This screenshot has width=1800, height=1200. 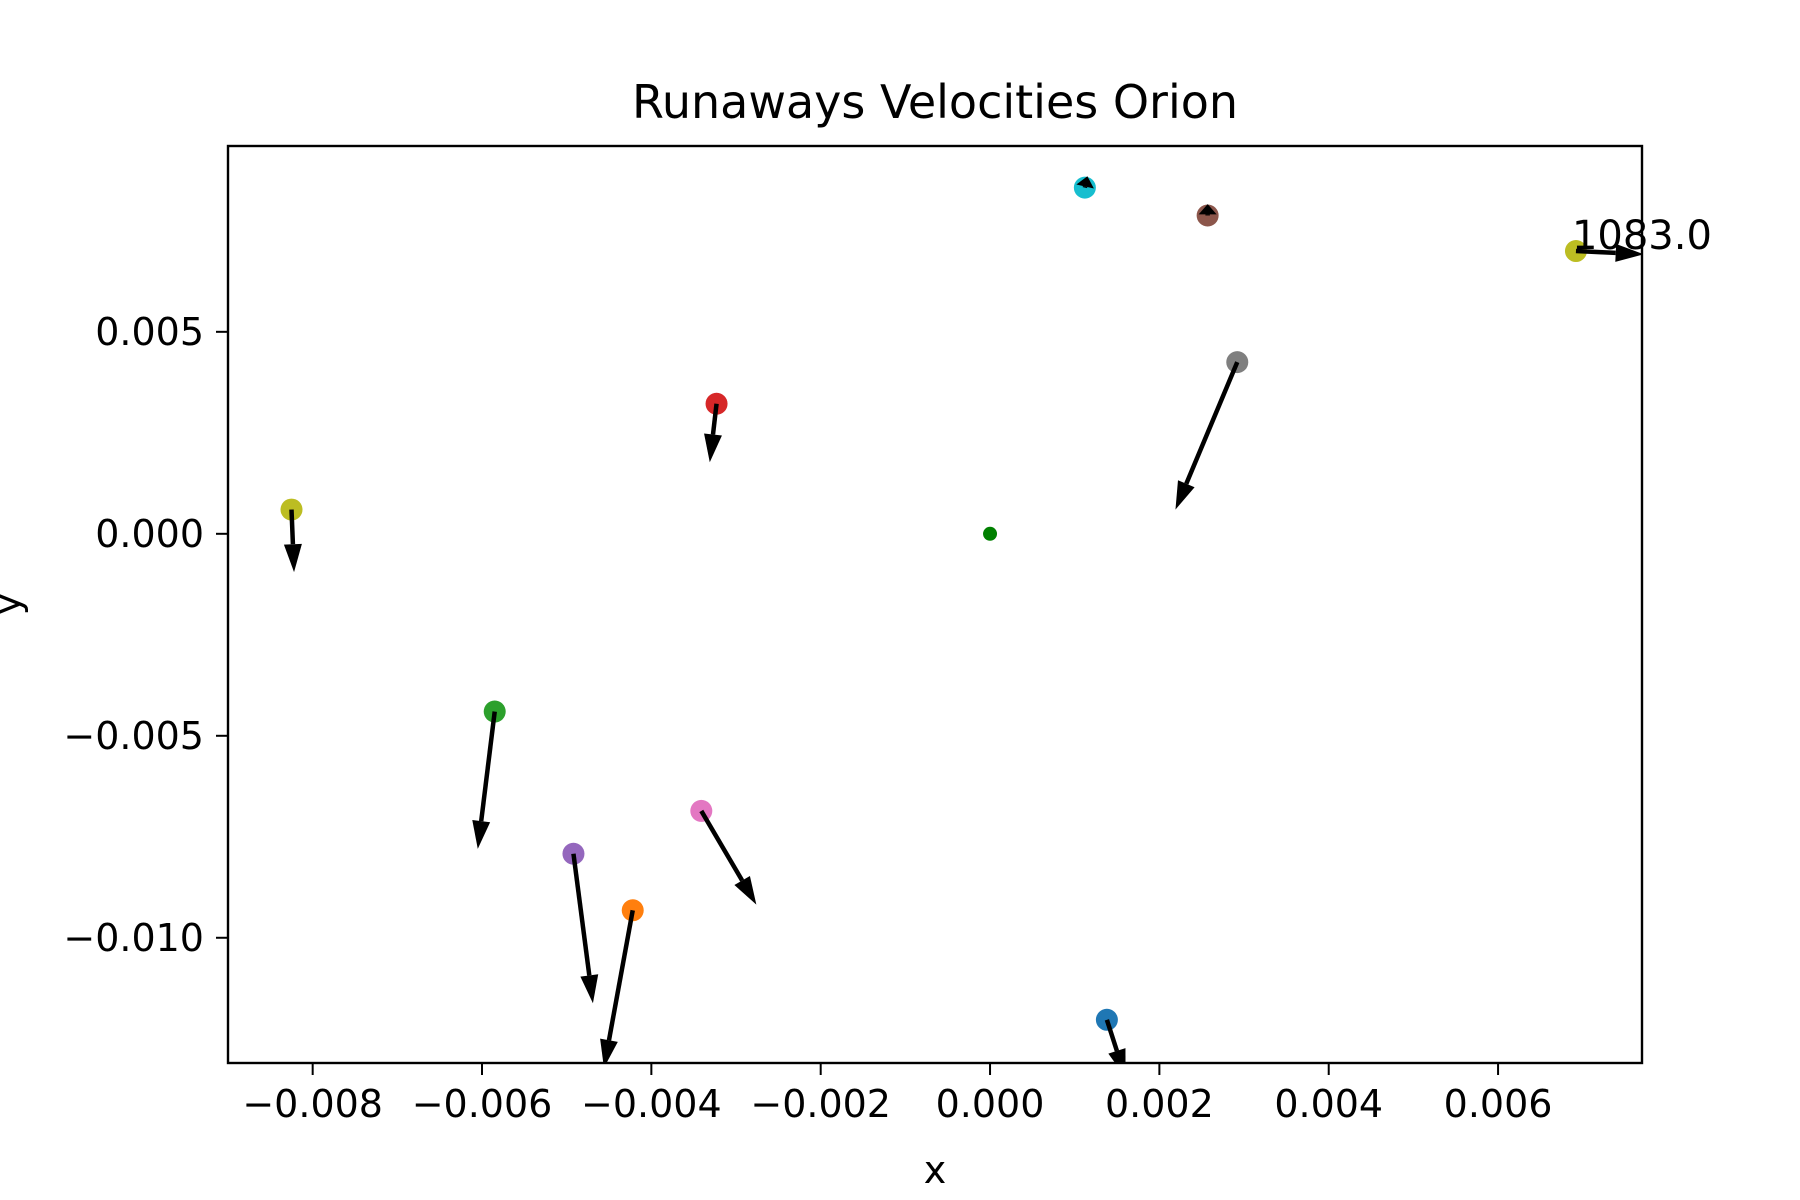 What do you see at coordinates (990, 1104) in the screenshot?
I see `x-tick-label: 0.000` at bounding box center [990, 1104].